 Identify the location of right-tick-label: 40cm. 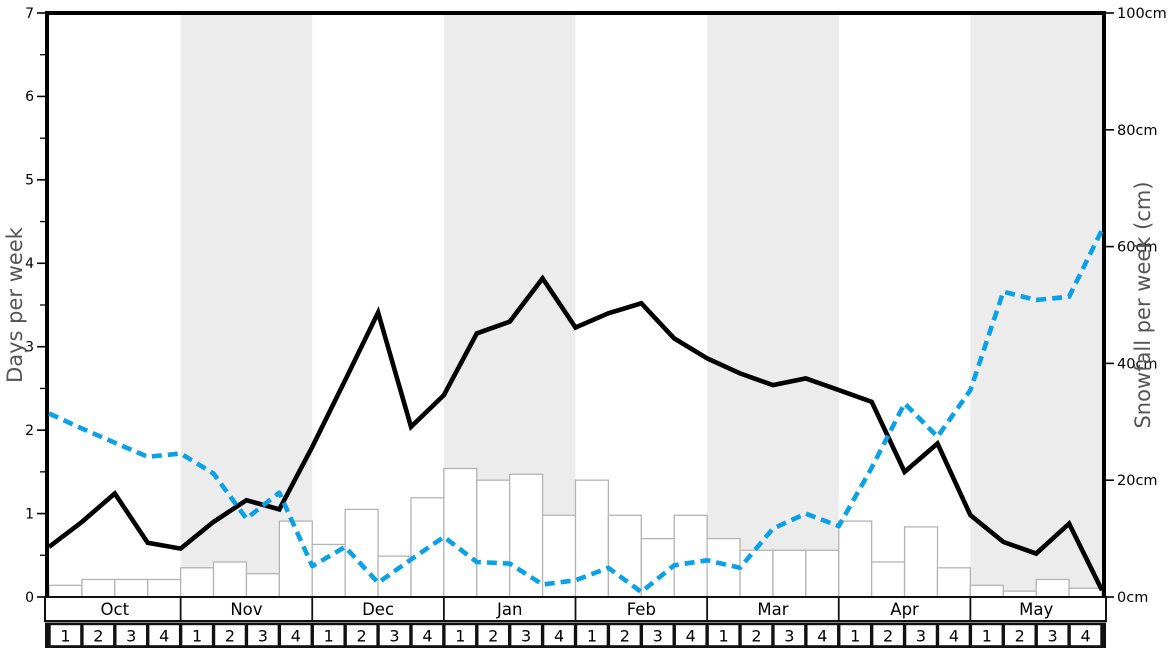
(1137, 364).